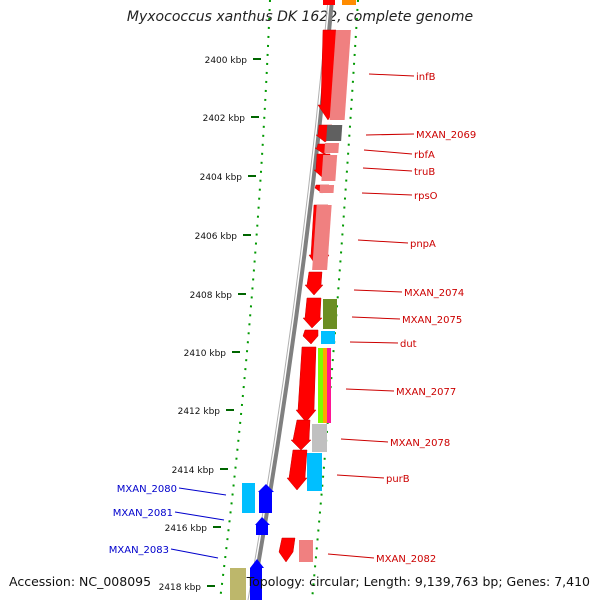 The width and height of the screenshot is (600, 600). What do you see at coordinates (320, 385) in the screenshot?
I see `feature-MXAN_2077-a` at bounding box center [320, 385].